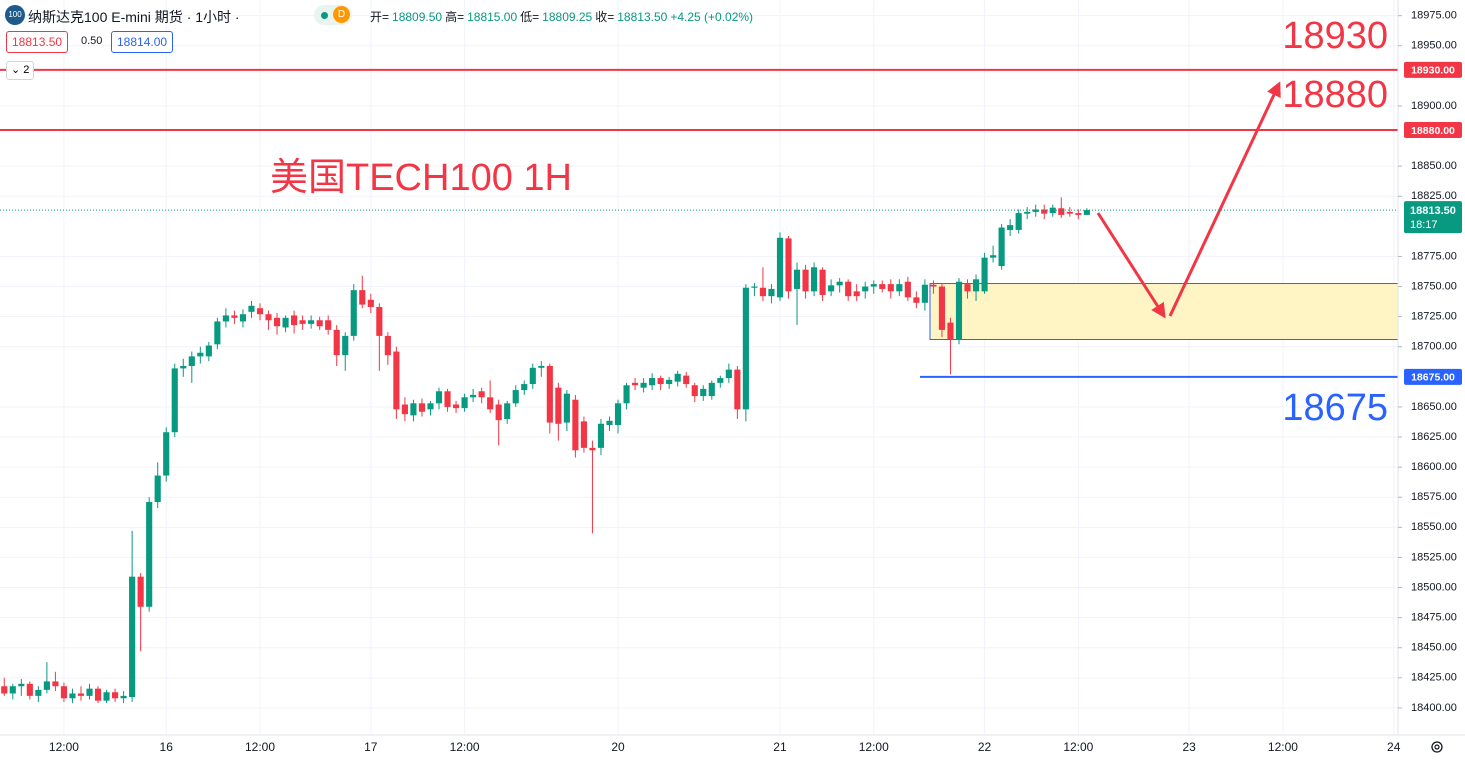 Image resolution: width=1465 pixels, height=762 pixels. I want to click on level-text: 18880, so click(1335, 95).